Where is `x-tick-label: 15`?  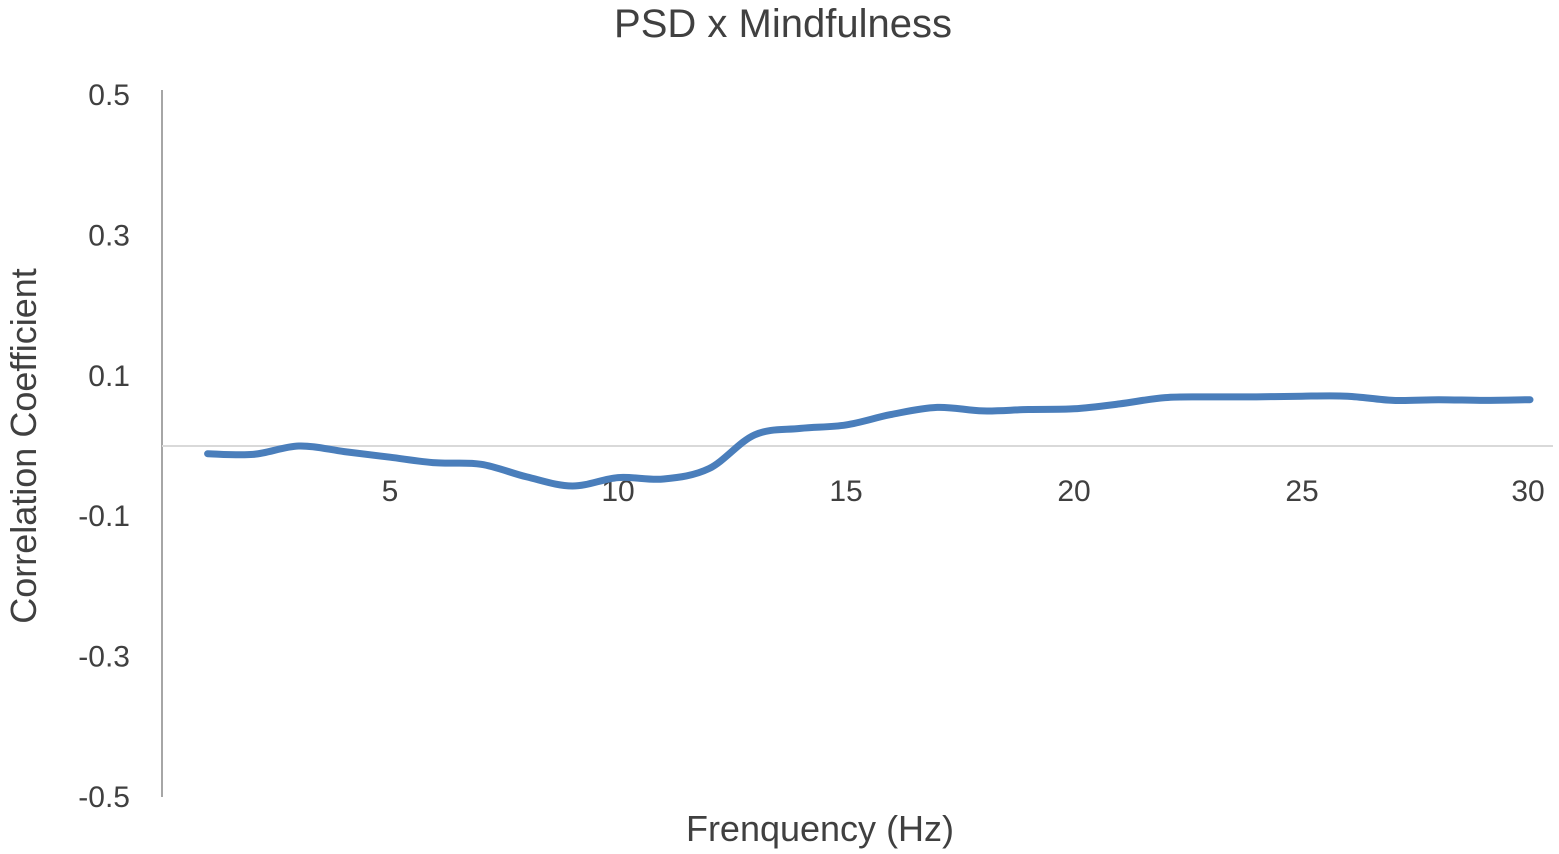
x-tick-label: 15 is located at coordinates (845, 491).